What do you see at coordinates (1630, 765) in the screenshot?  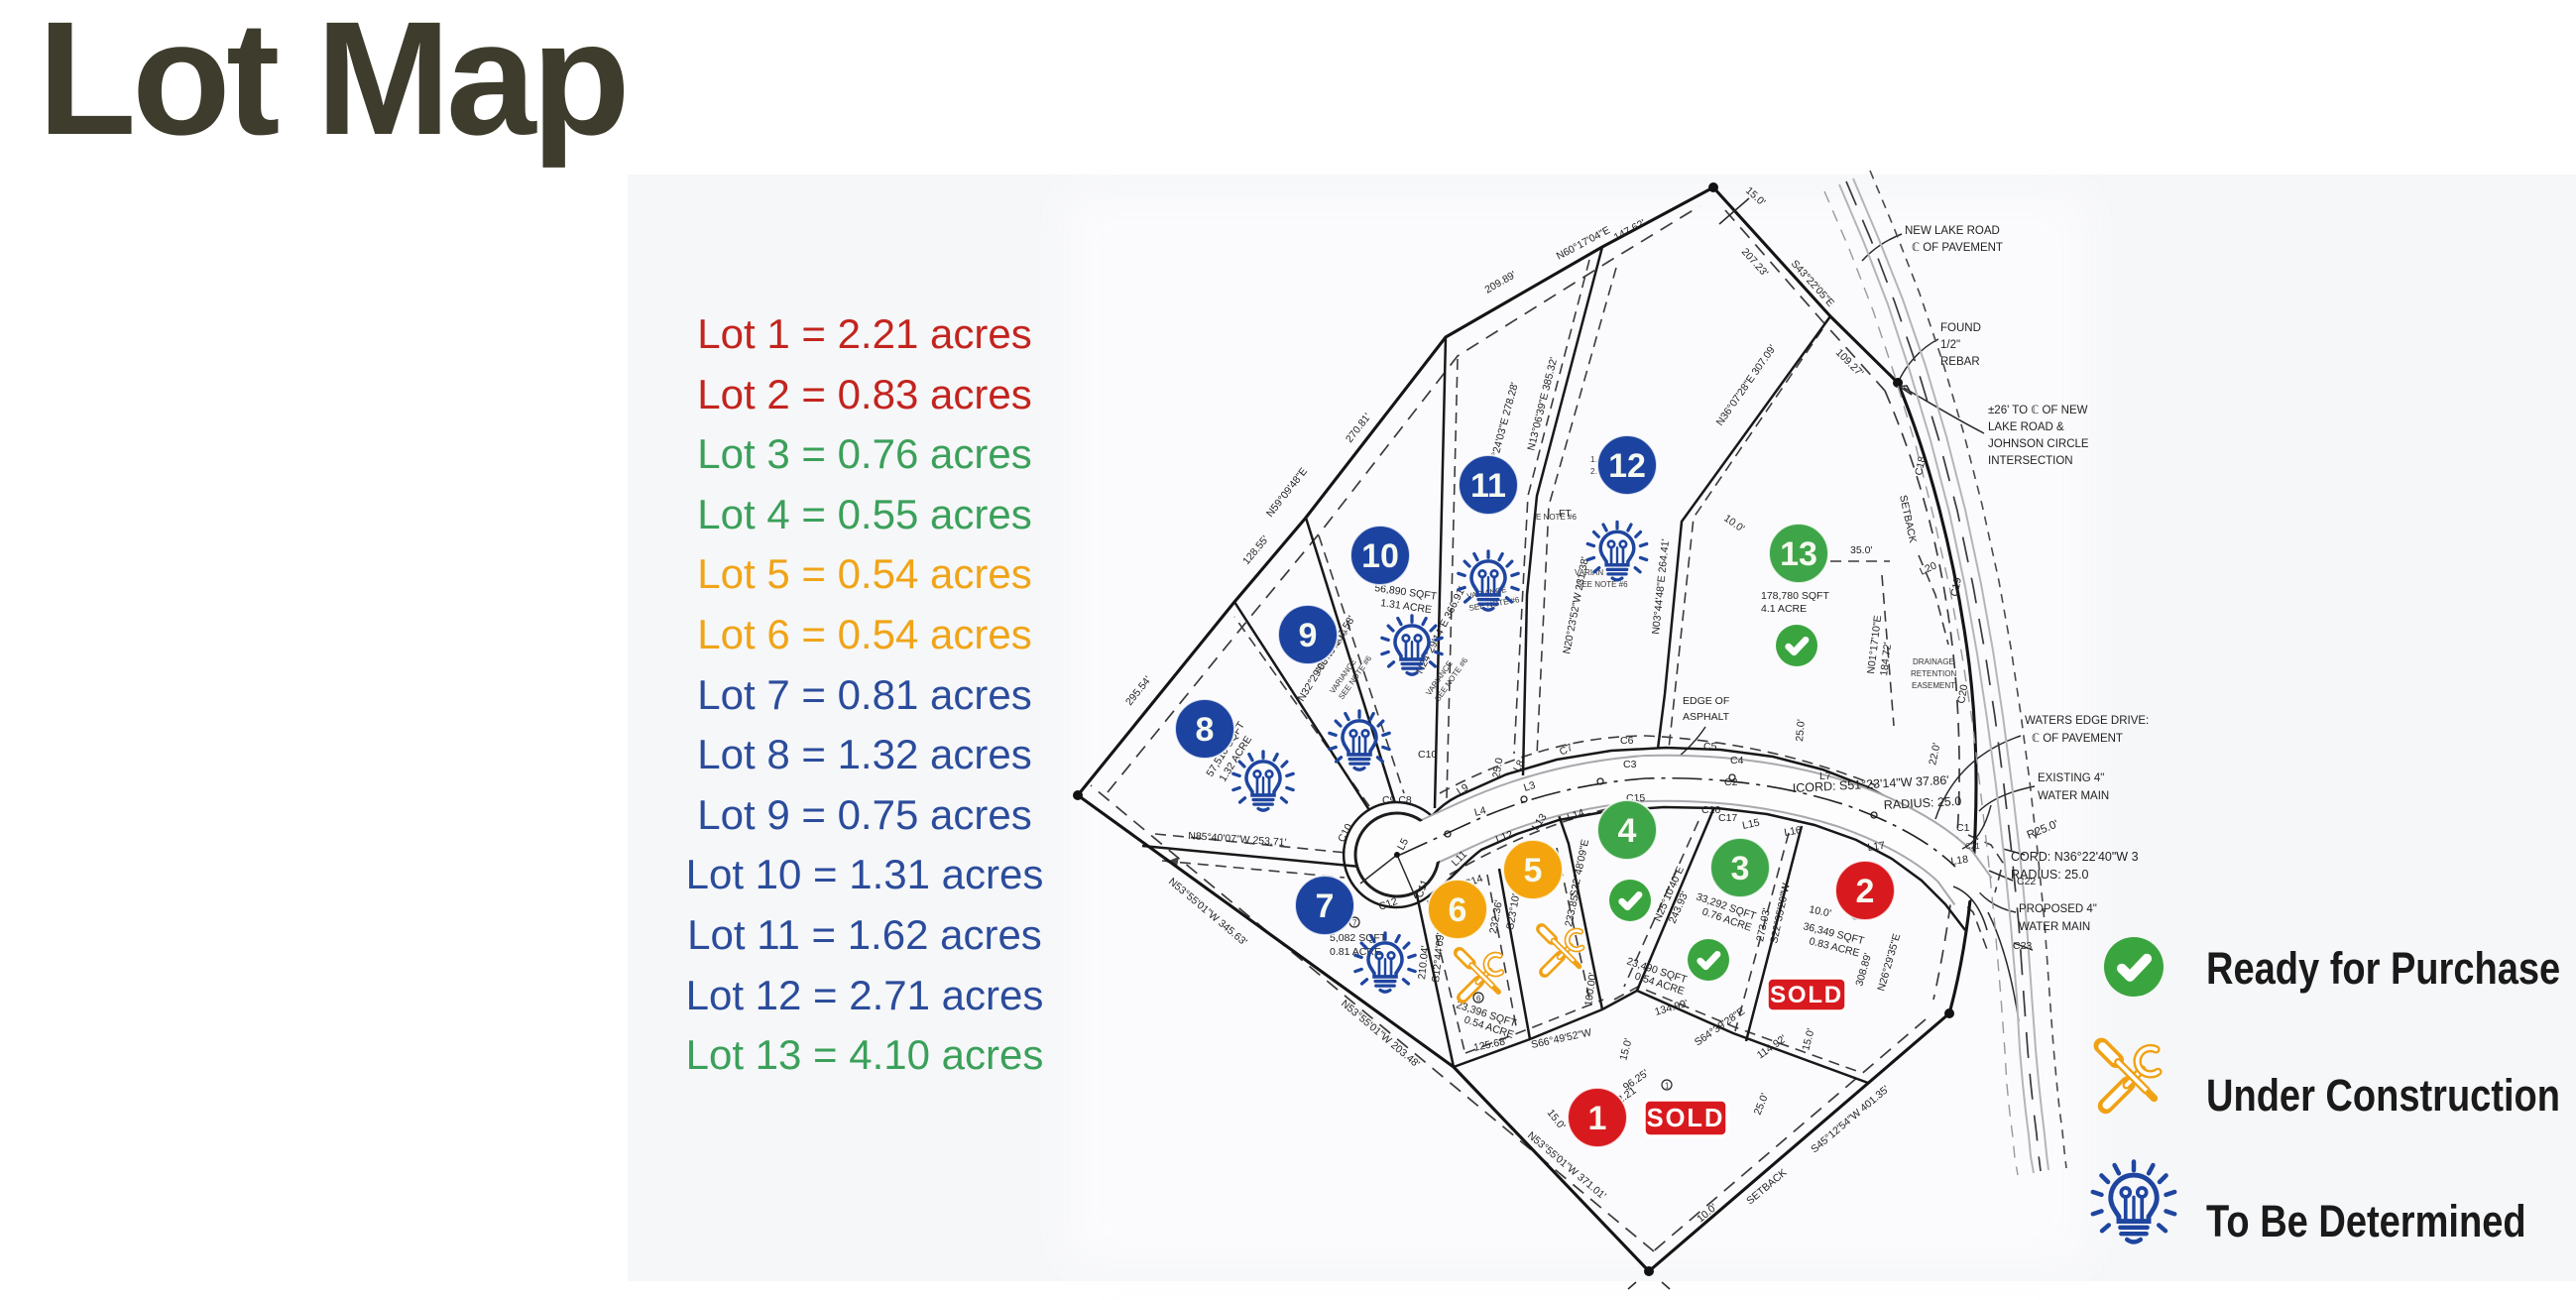 I see `svg-text: C3` at bounding box center [1630, 765].